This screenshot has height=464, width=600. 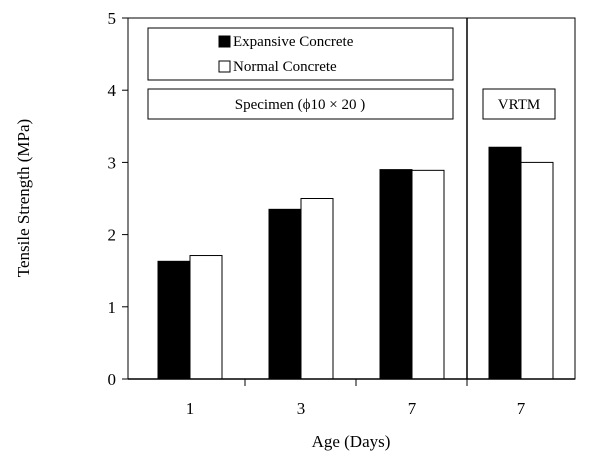 What do you see at coordinates (293, 42) in the screenshot?
I see `legend-label-expansive: Expansive Concrete` at bounding box center [293, 42].